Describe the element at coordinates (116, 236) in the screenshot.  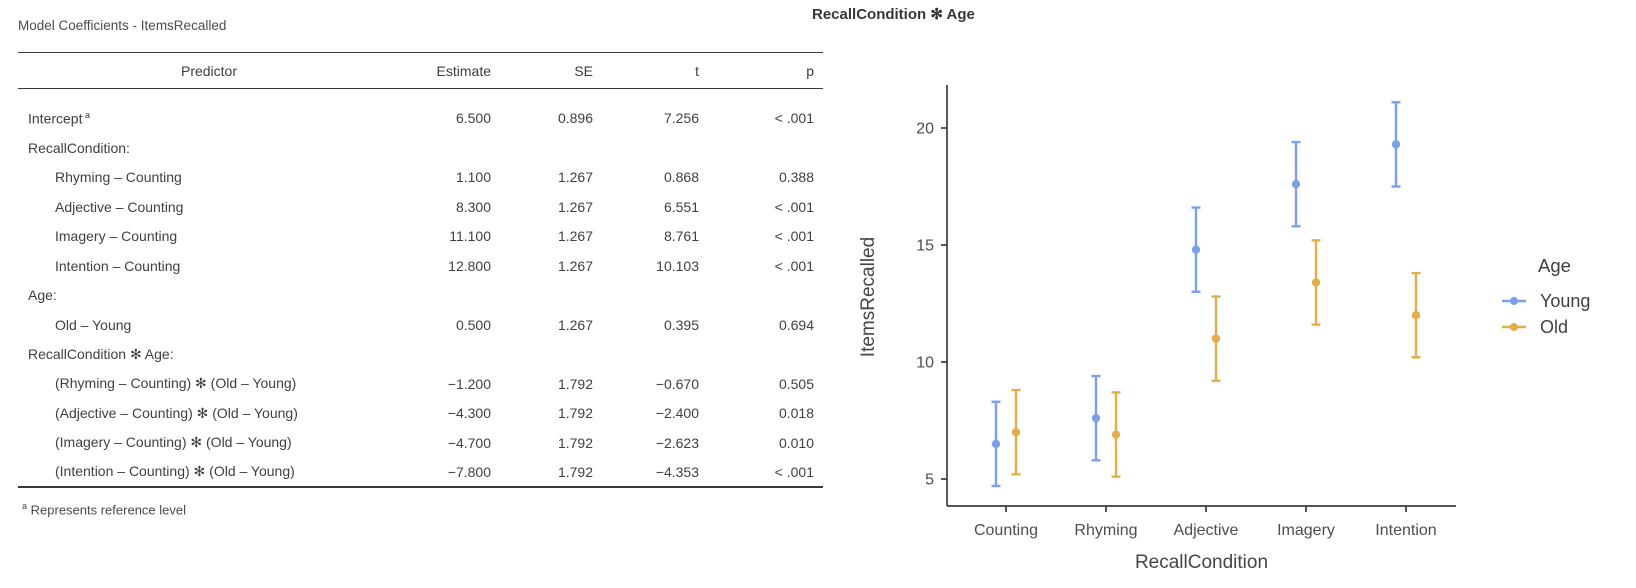
I see `cell-predictor: Imagery – Counting` at that location.